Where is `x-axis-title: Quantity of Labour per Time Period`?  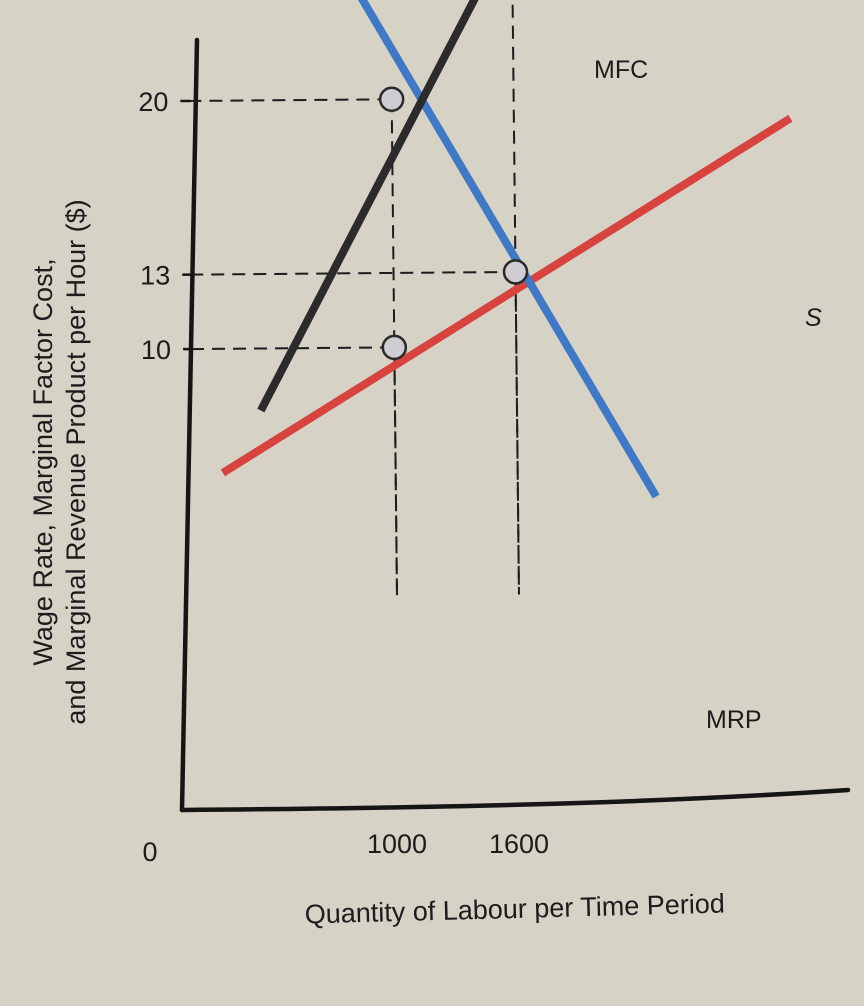
x-axis-title: Quantity of Labour per Time Period is located at coordinates (514, 909).